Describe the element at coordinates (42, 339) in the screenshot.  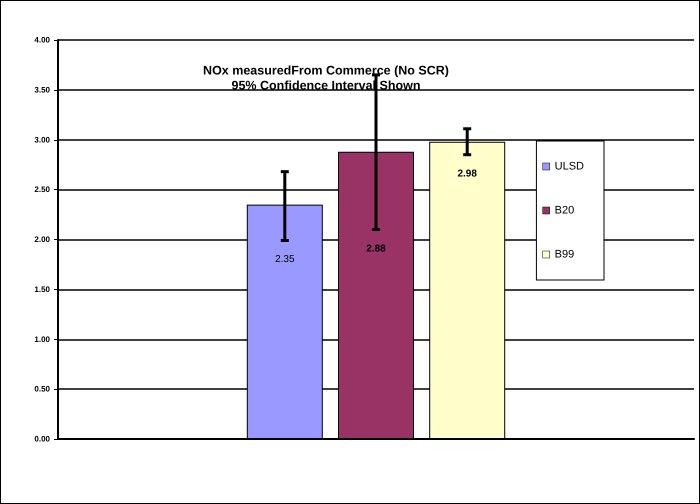
I see `y-tick-label: 1.00` at that location.